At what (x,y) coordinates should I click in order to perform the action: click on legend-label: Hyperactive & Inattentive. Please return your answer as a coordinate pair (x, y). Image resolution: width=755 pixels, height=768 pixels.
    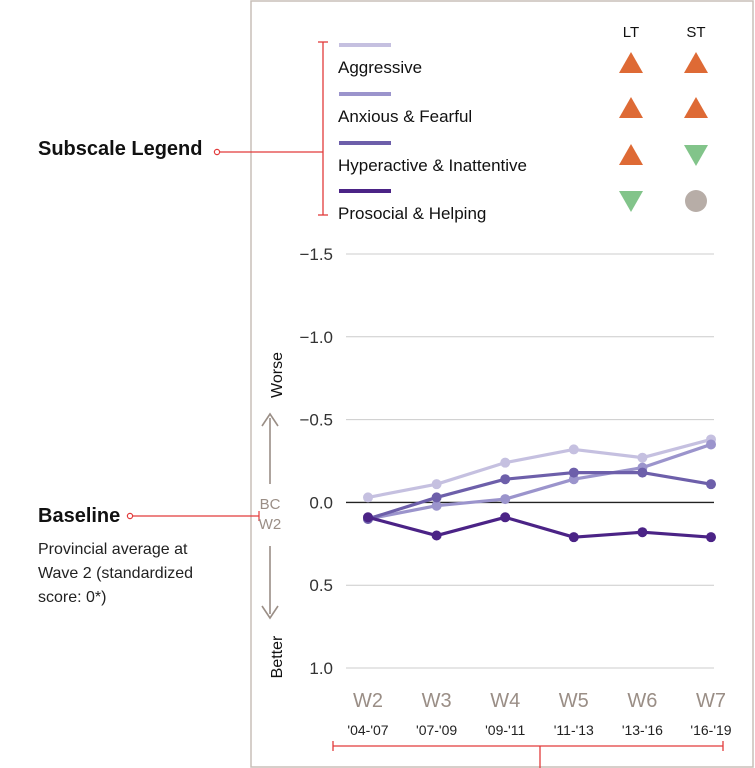
    Looking at the image, I should click on (432, 165).